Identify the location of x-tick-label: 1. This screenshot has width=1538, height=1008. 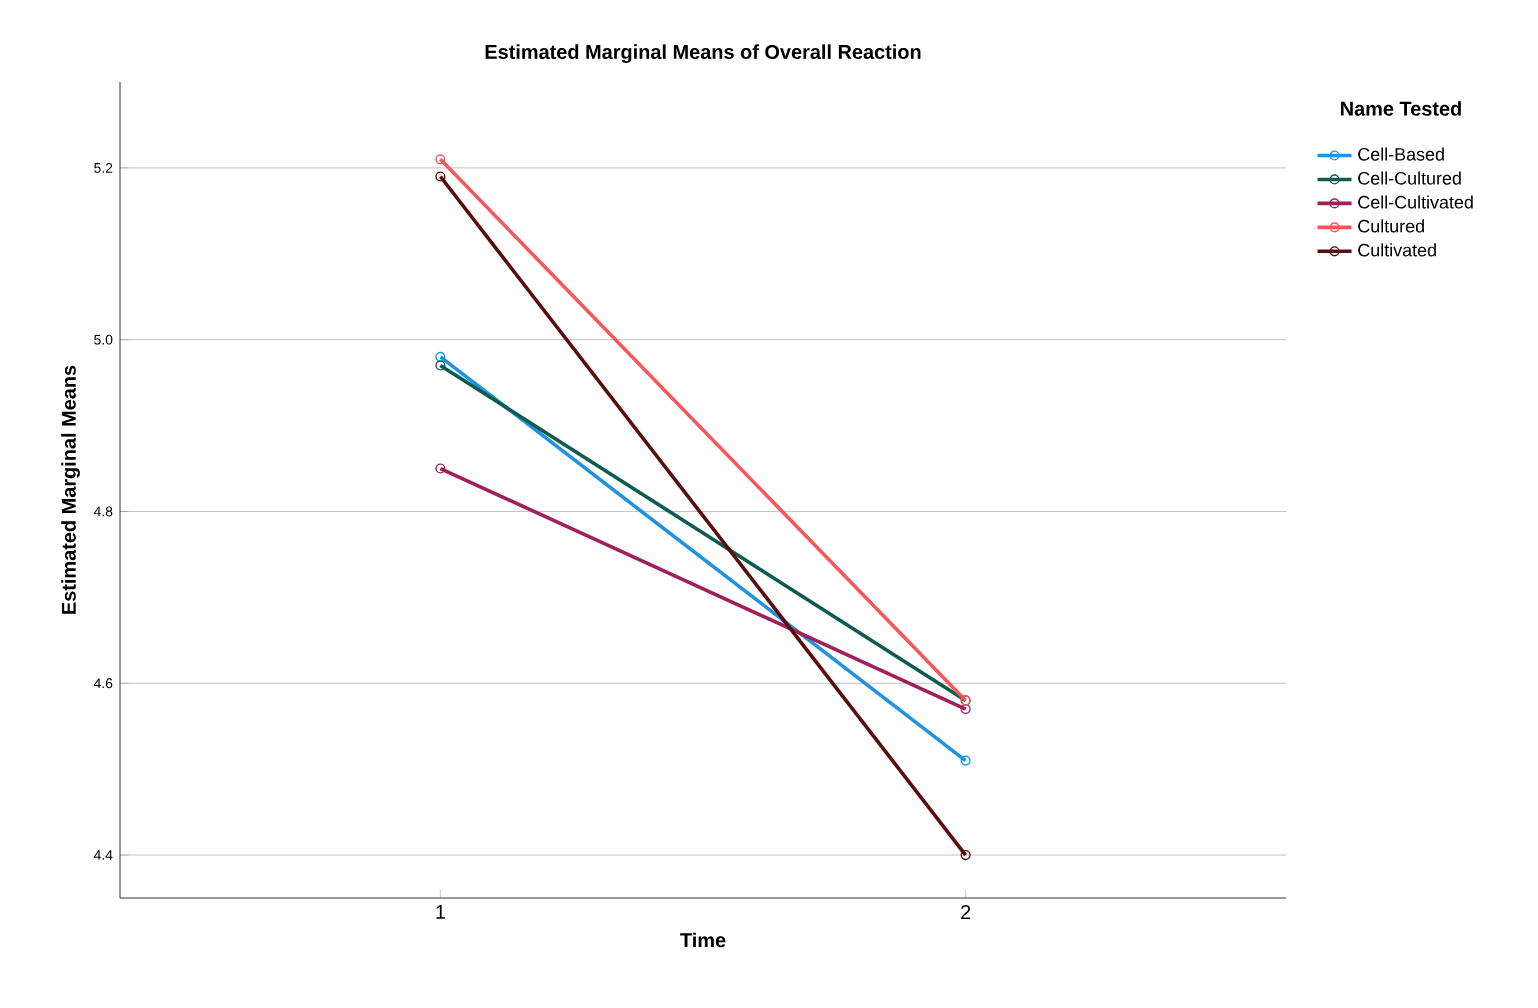
(440, 912).